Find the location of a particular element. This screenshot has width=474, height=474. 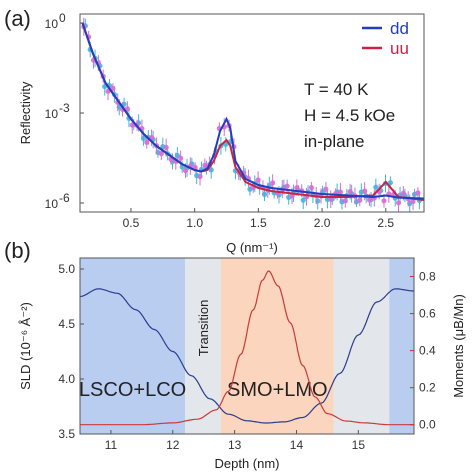

panel-a-x-axis: 0.5 1.0 1.5 2.0 2.5 is located at coordinates (258, 219).